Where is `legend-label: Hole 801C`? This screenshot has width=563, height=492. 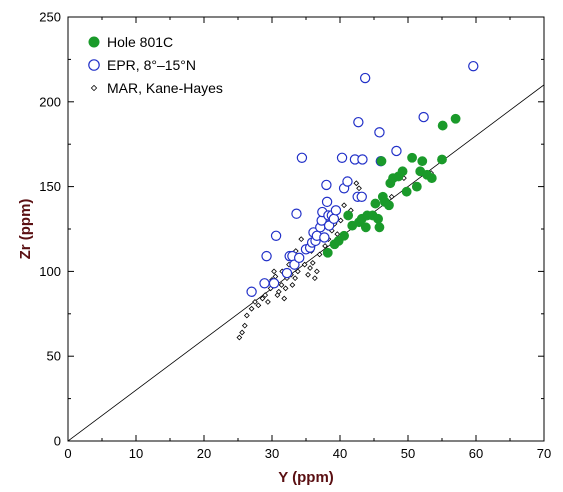
legend-label: Hole 801C is located at coordinates (140, 42).